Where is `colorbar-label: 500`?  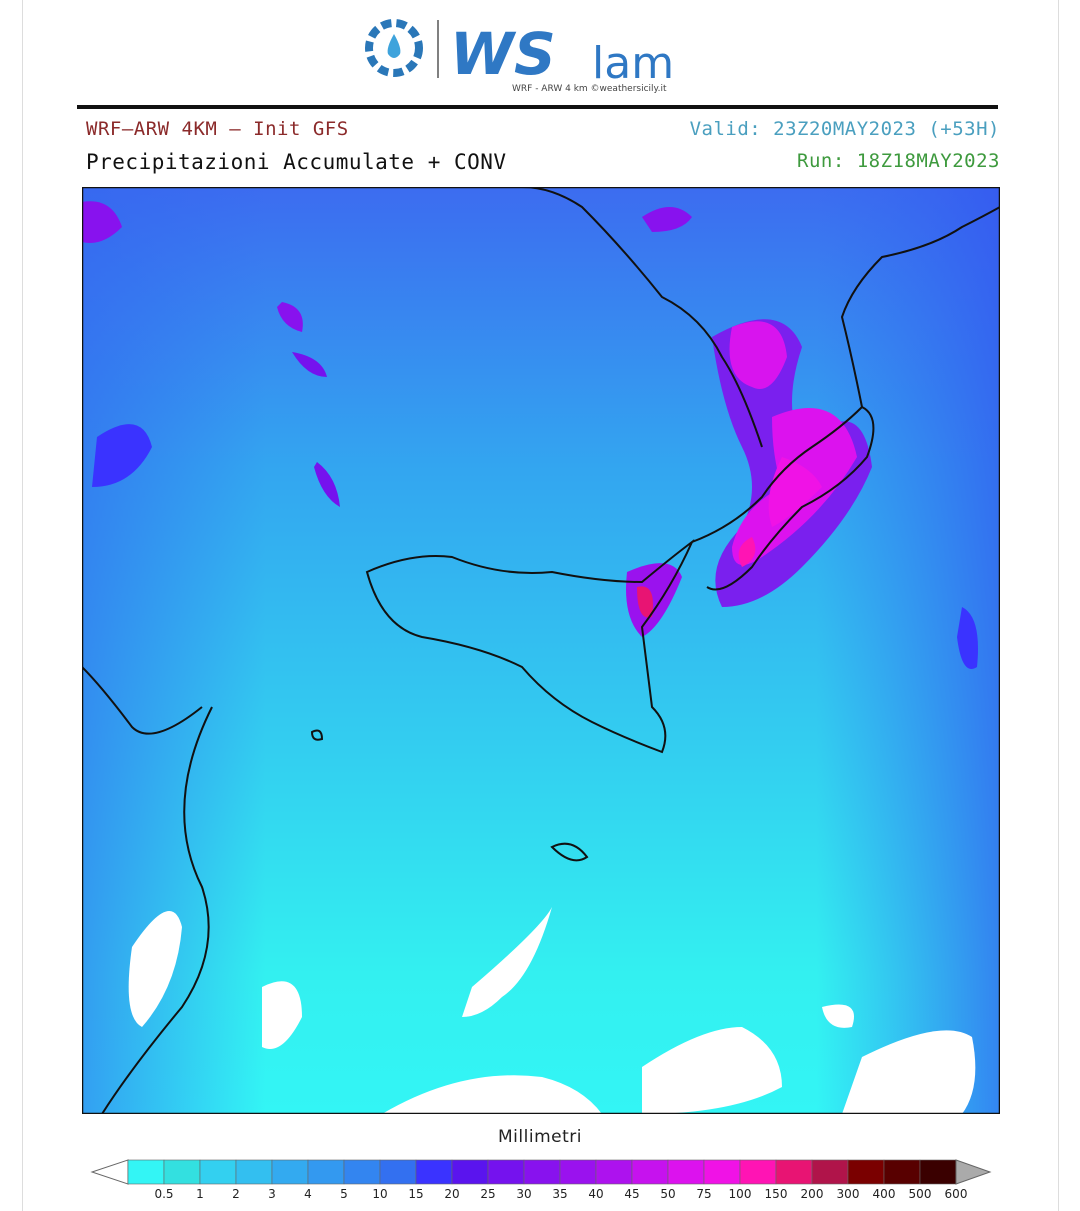 colorbar-label: 500 is located at coordinates (920, 1194).